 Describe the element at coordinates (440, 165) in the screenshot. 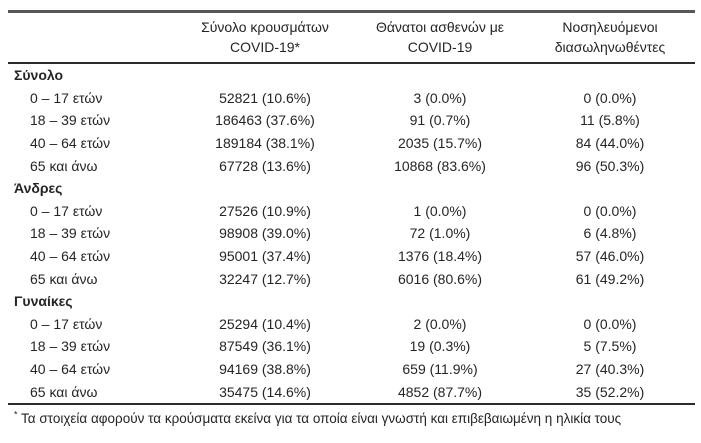

I see `deaths-cell: 10868 (83.6%)` at that location.